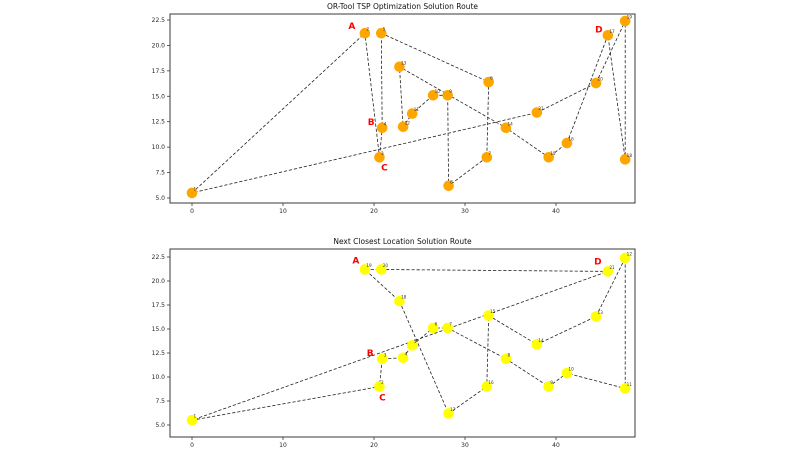 The width and height of the screenshot is (800, 450). I want to click on visit-order-label: 15, so click(493, 311).